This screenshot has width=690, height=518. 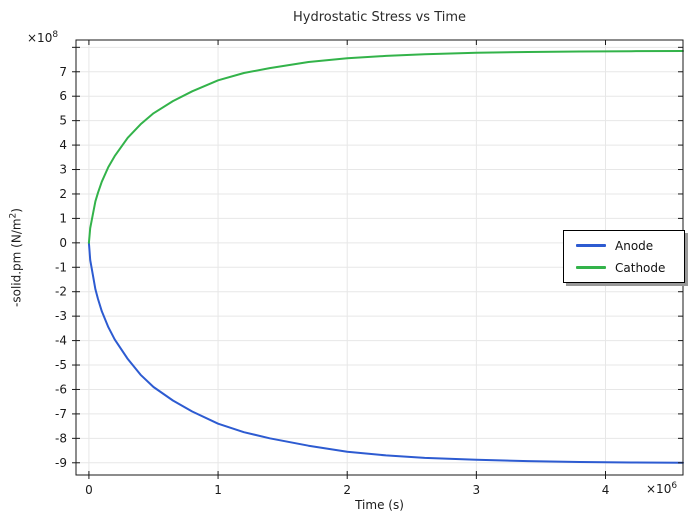 I want to click on legend-line-anode, so click(x=591, y=245).